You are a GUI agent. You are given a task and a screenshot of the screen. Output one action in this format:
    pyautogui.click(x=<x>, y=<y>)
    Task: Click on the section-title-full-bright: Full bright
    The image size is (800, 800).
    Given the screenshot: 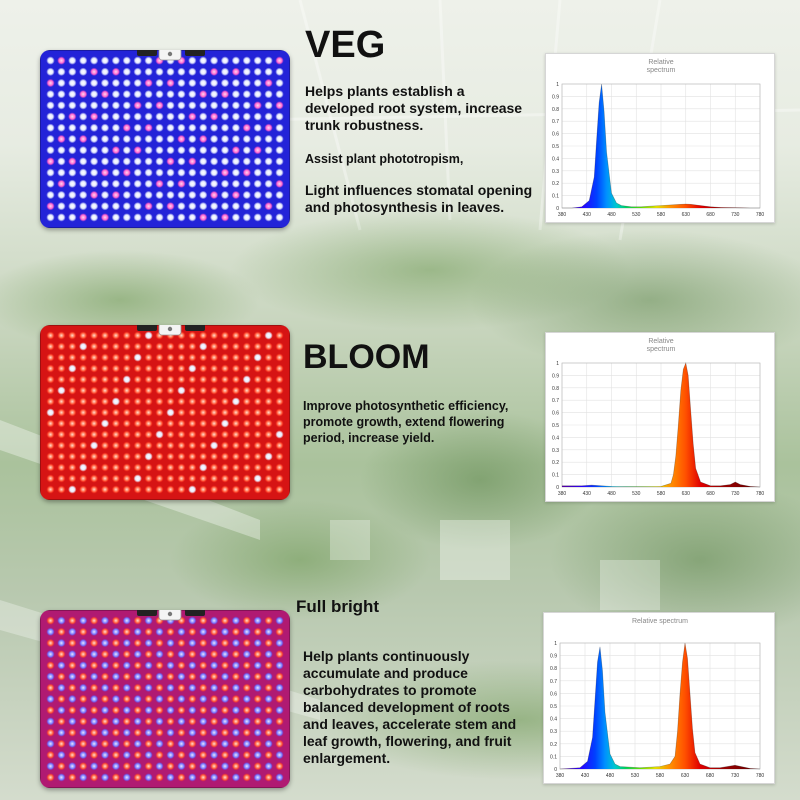 What is the action you would take?
    pyautogui.click(x=338, y=606)
    